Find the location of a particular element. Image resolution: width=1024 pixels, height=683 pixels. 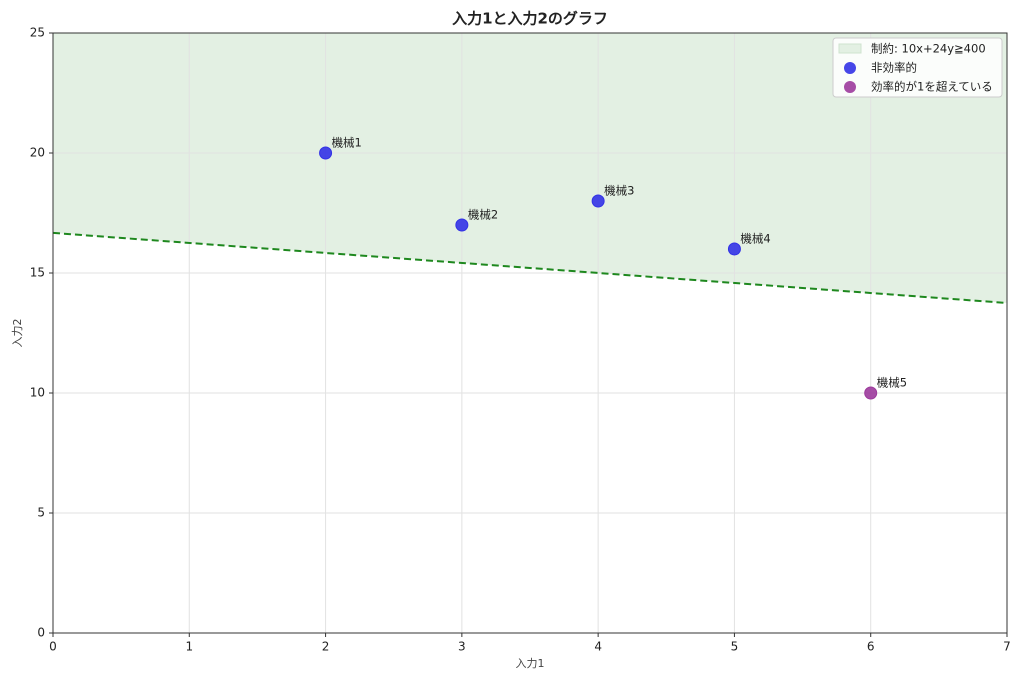

x-tick-label: 3 is located at coordinates (462, 647).